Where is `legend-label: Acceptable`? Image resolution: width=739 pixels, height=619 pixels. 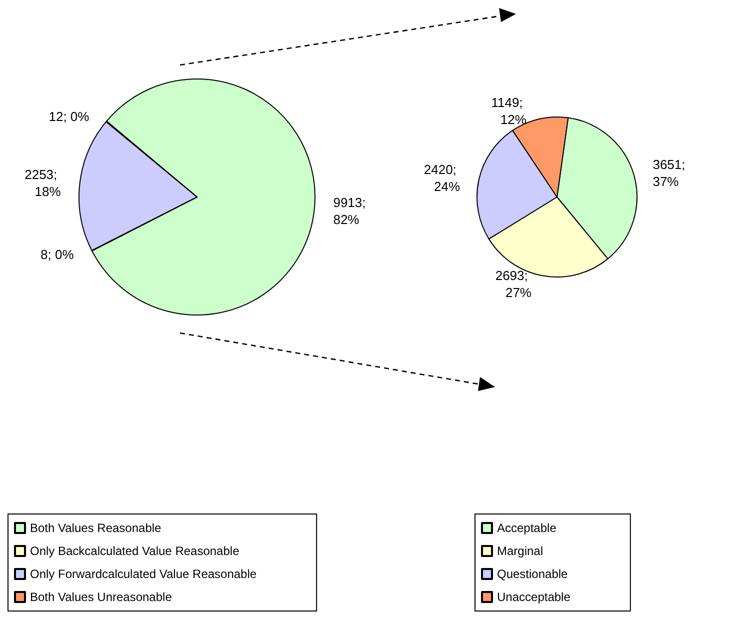
legend-label: Acceptable is located at coordinates (527, 528).